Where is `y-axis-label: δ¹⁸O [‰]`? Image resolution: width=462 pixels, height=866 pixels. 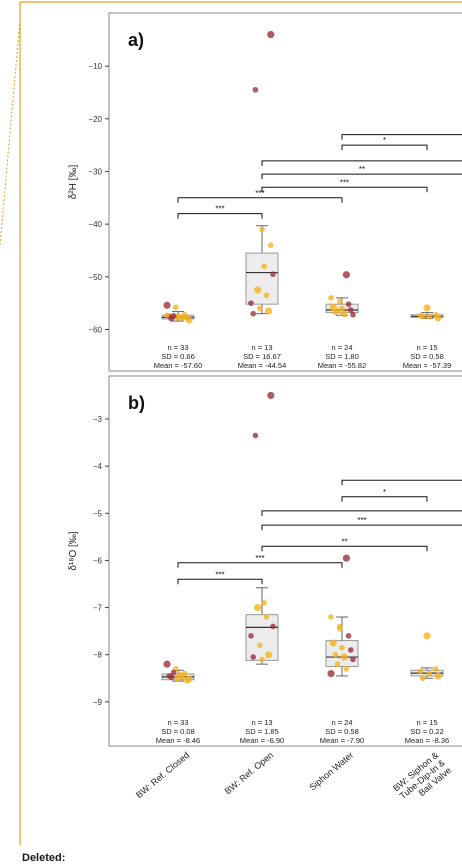
y-axis-label: δ¹⁸O [‰] is located at coordinates (73, 550).